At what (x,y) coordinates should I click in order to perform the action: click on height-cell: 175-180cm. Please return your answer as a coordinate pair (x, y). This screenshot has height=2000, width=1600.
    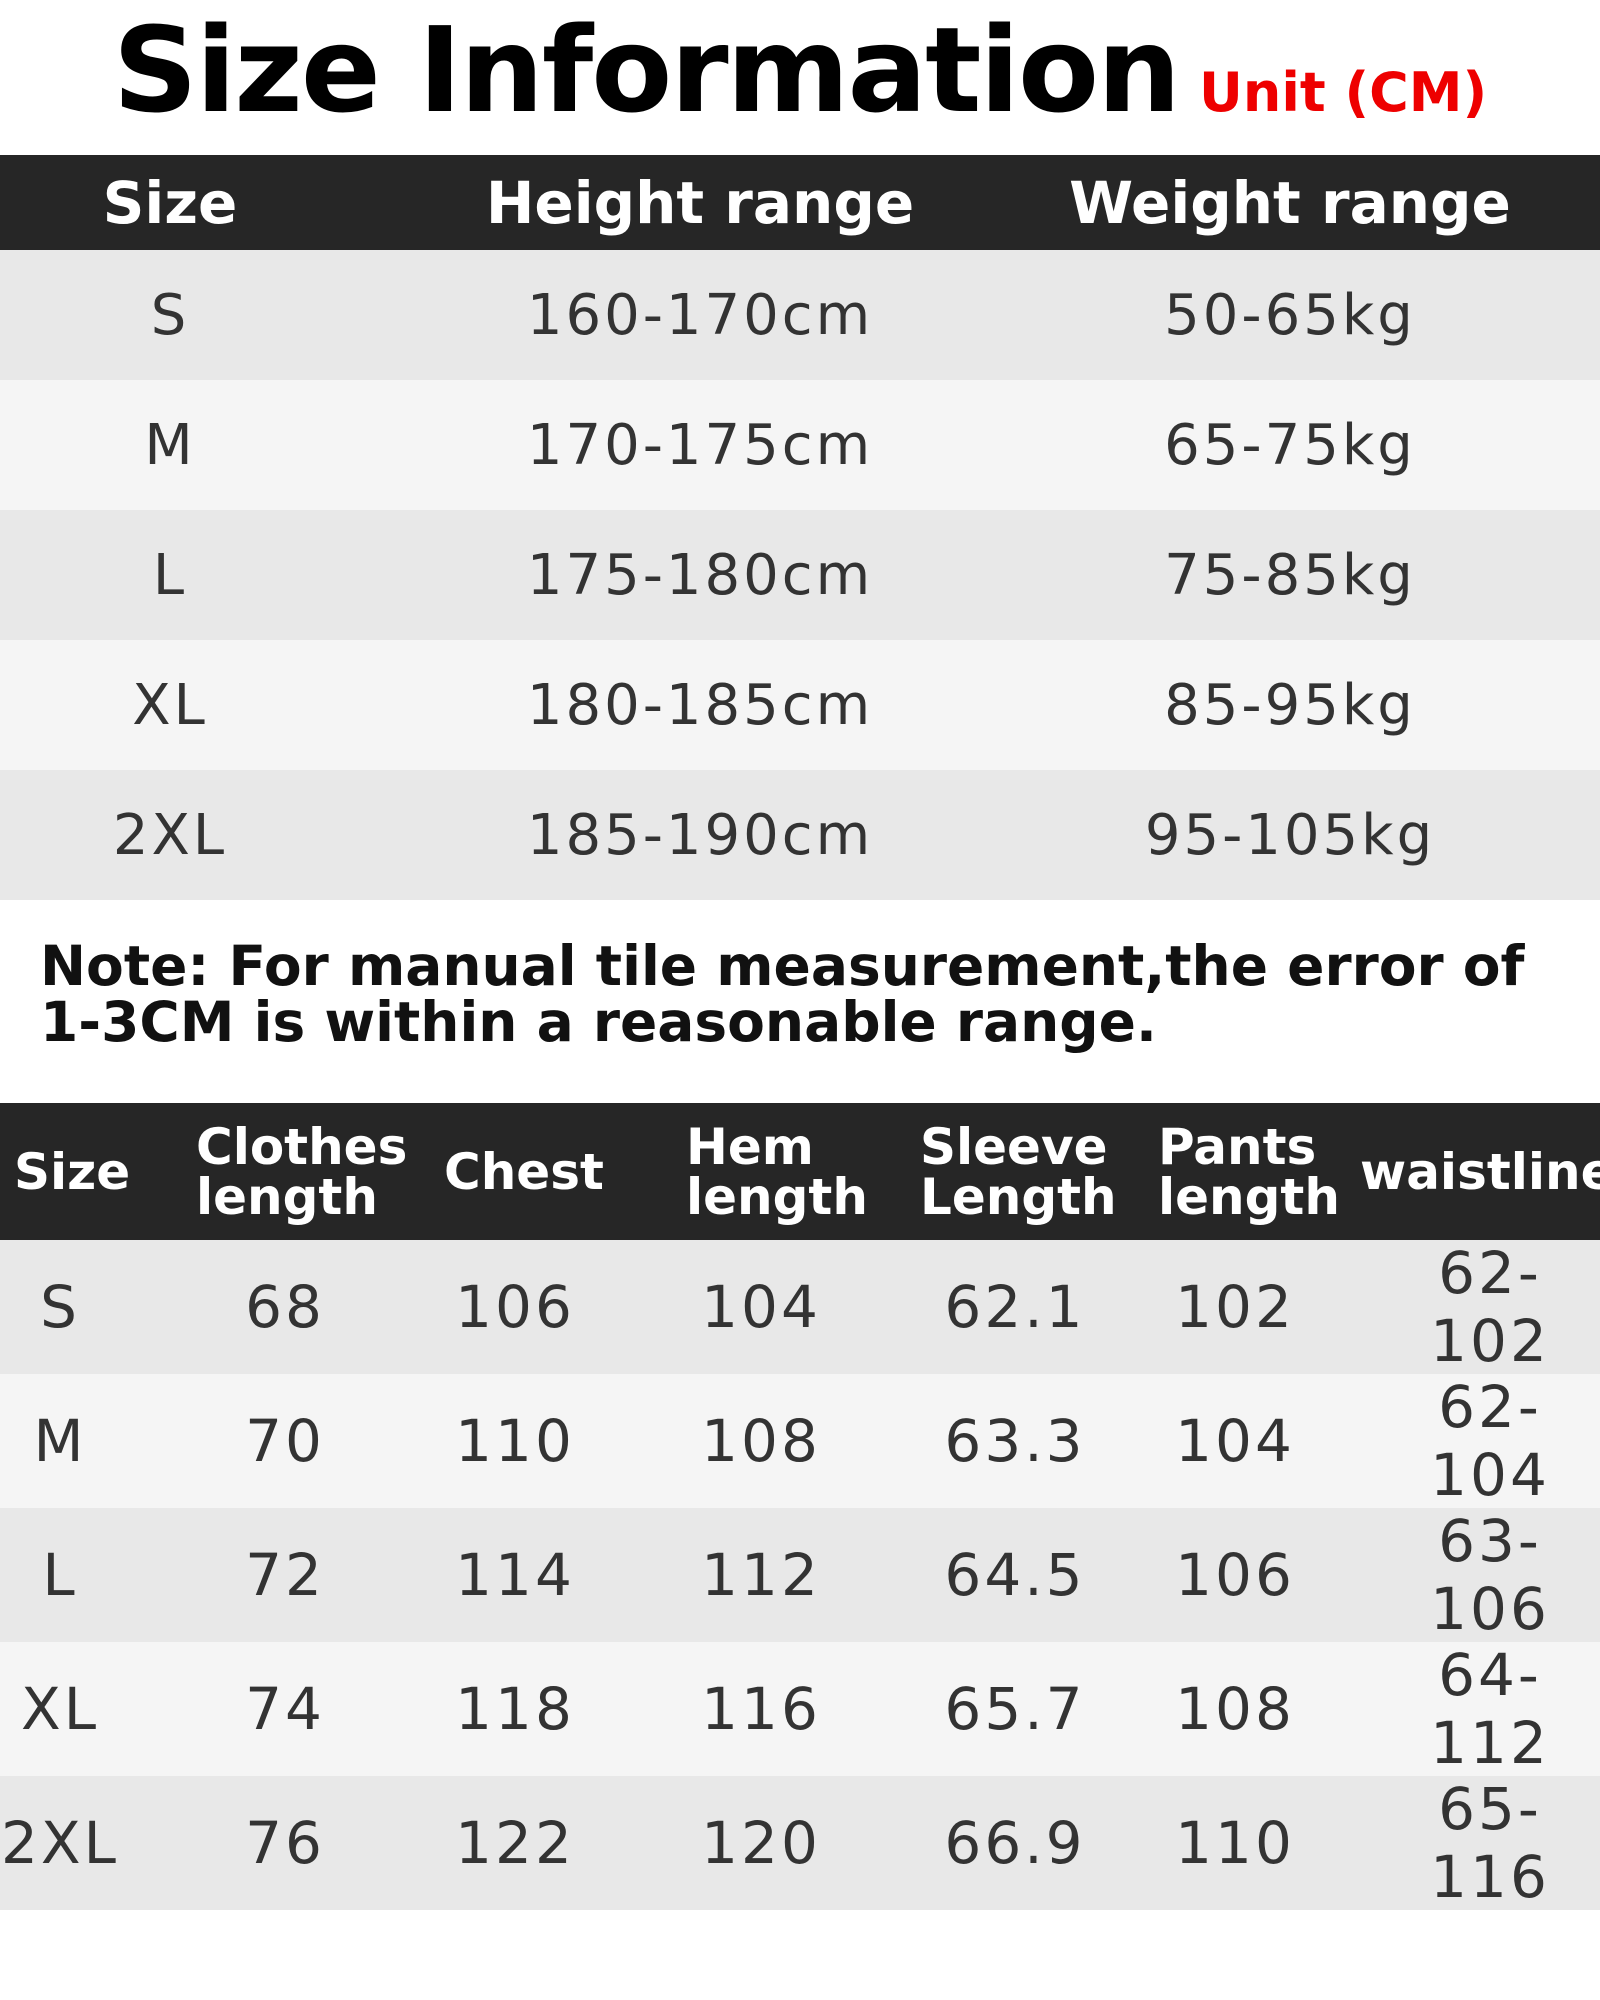
    Looking at the image, I should click on (700, 575).